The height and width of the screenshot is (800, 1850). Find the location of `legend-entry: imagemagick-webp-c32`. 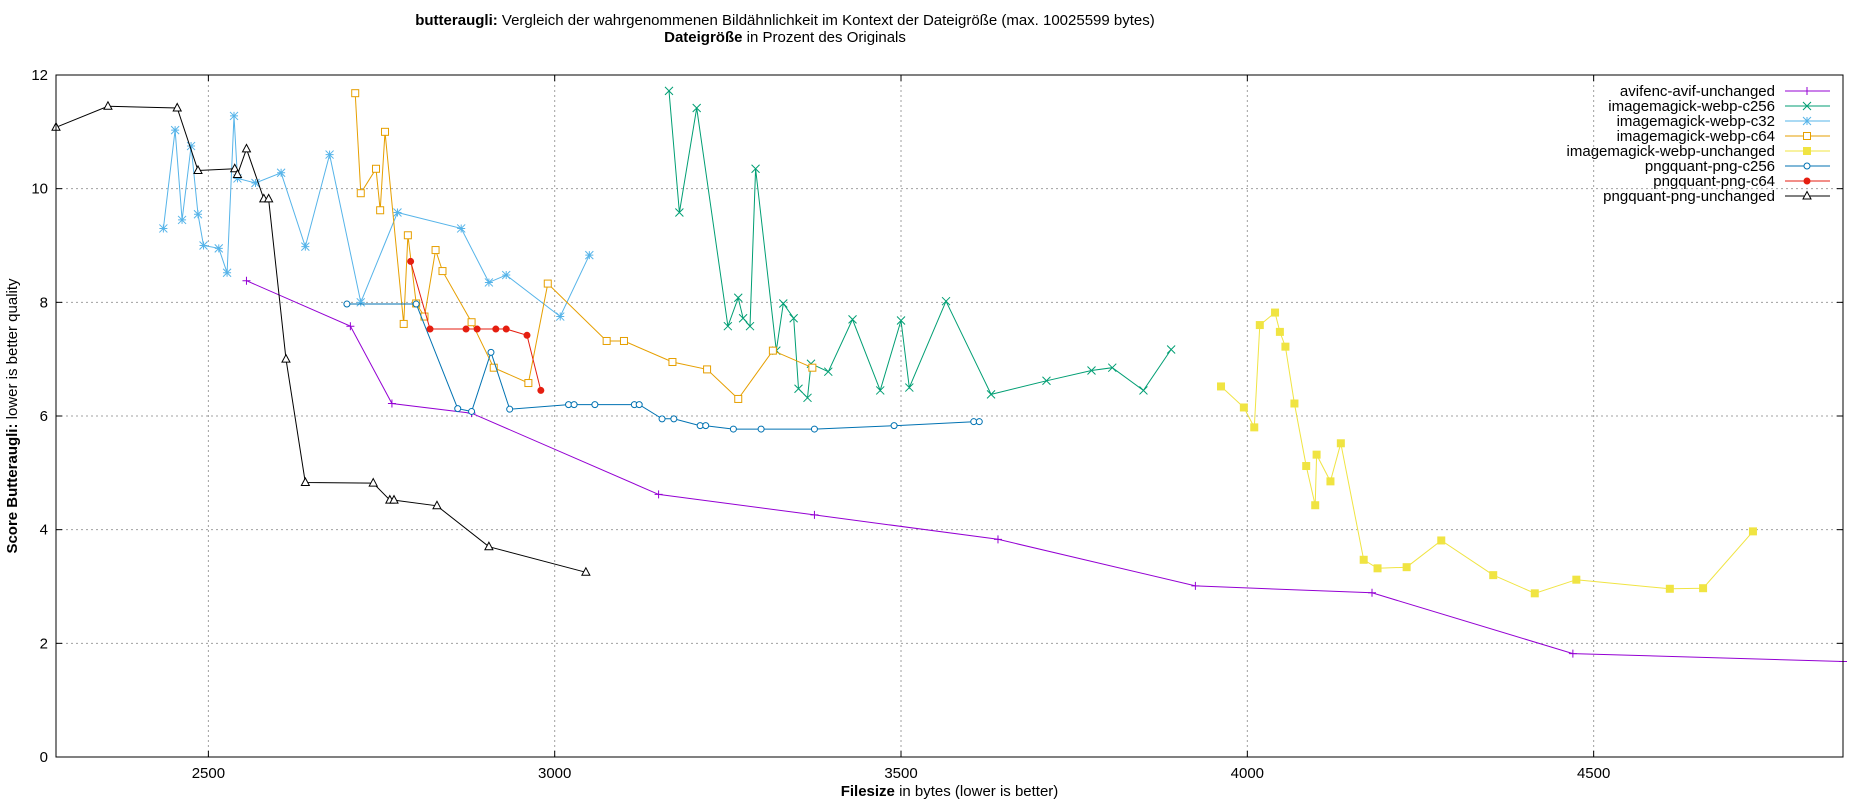

legend-entry: imagemagick-webp-c32 is located at coordinates (1723, 121).